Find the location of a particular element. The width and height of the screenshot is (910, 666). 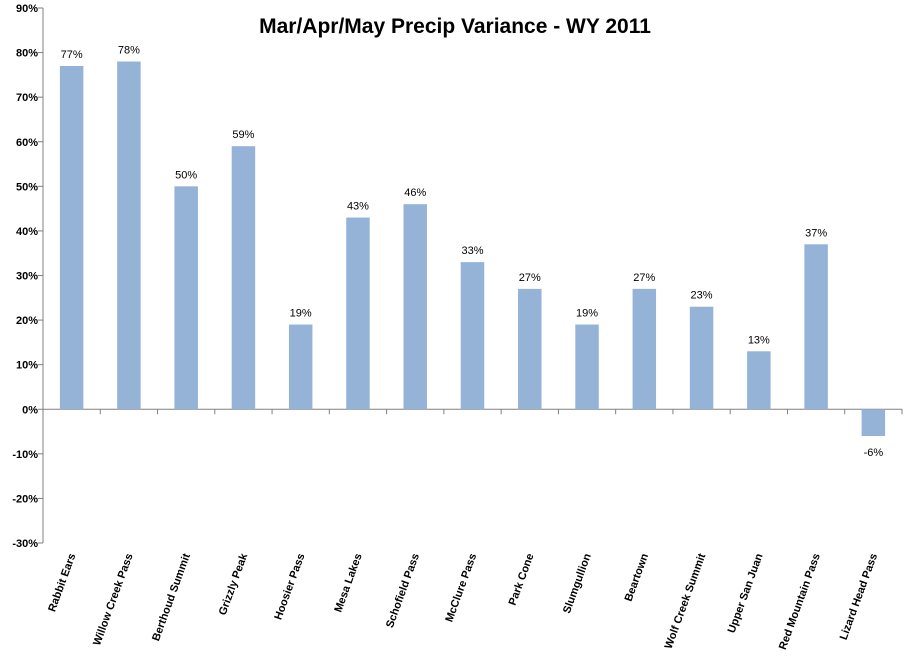

y-tick-label: 10% is located at coordinates (27, 366).